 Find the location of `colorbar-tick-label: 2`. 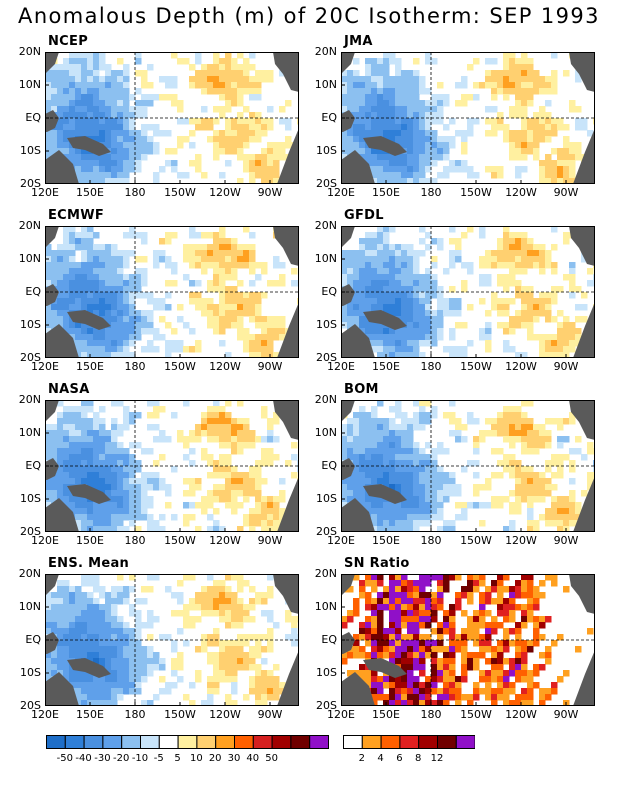

colorbar-tick-label: 2 is located at coordinates (361, 758).